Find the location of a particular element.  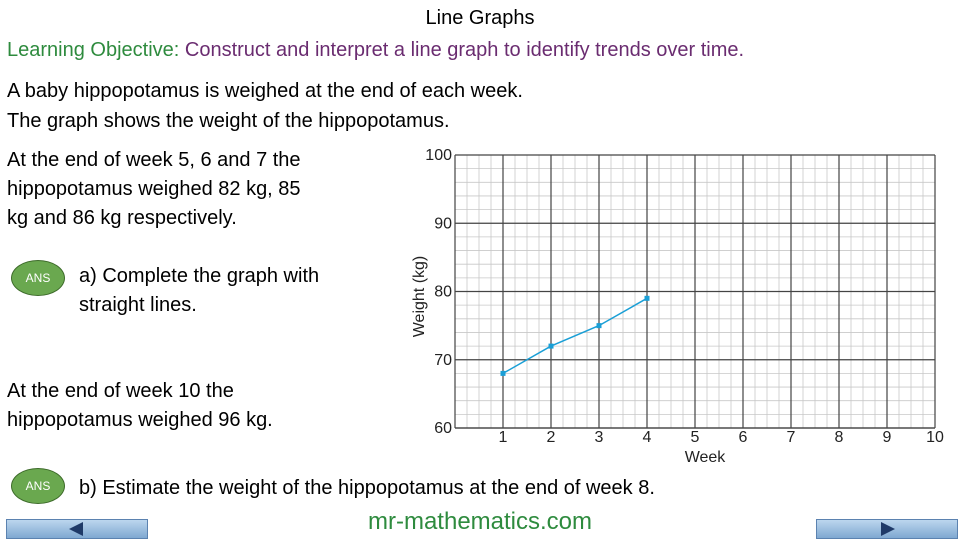

prev-arrow is located at coordinates (76, 529).